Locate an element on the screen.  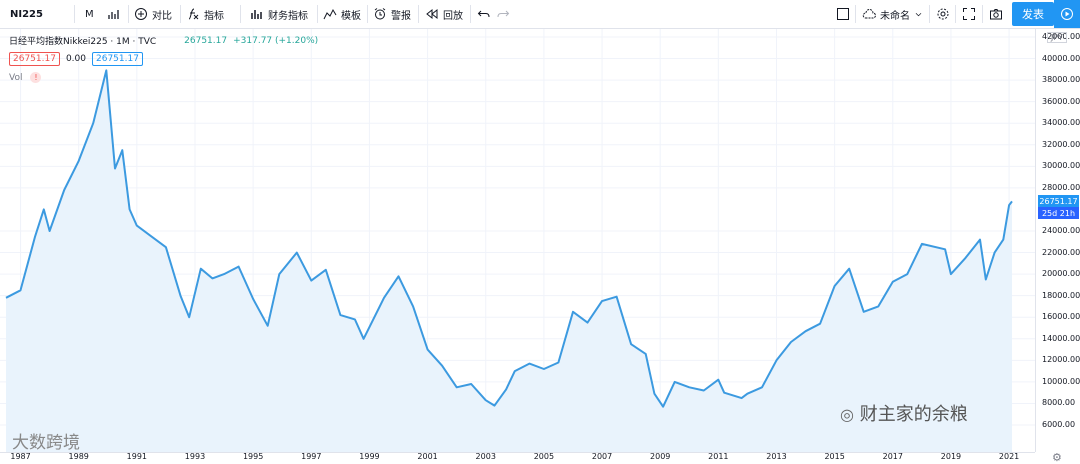
volume-legend: Vol ! is located at coordinates (25, 77).